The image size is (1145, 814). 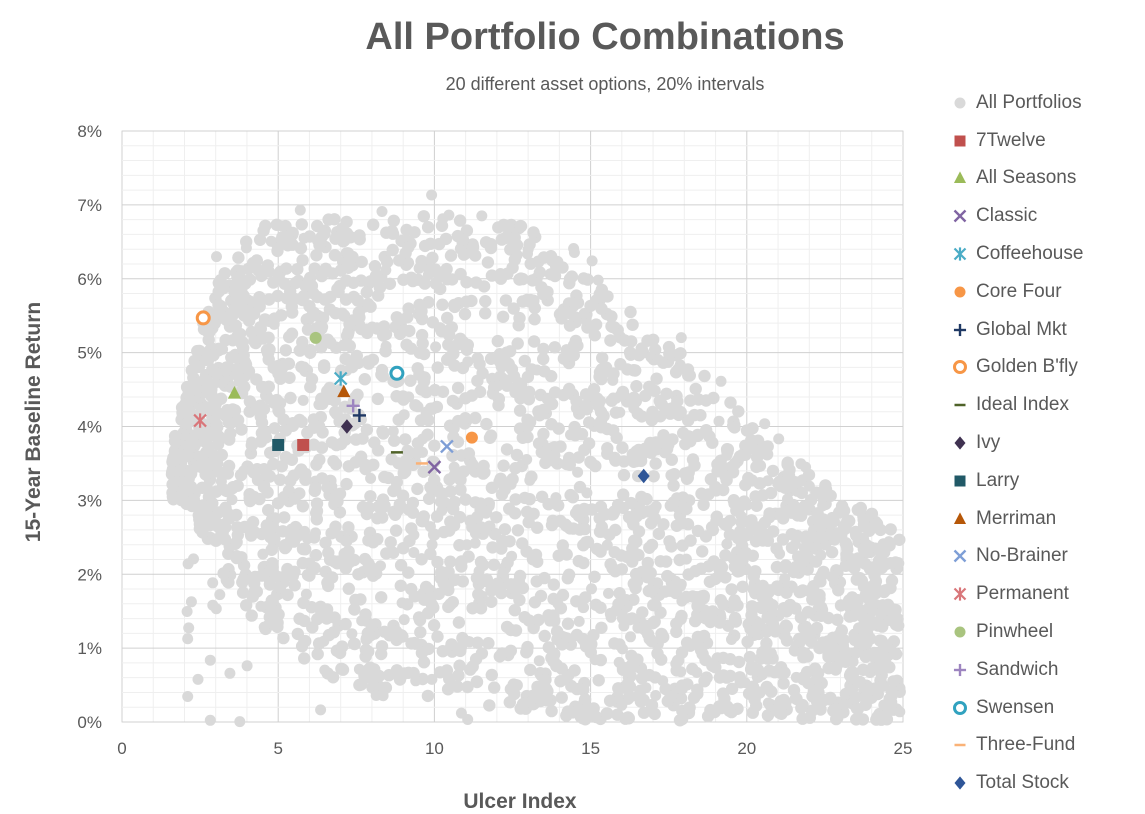 What do you see at coordinates (998, 480) in the screenshot?
I see `legend-label: Larry` at bounding box center [998, 480].